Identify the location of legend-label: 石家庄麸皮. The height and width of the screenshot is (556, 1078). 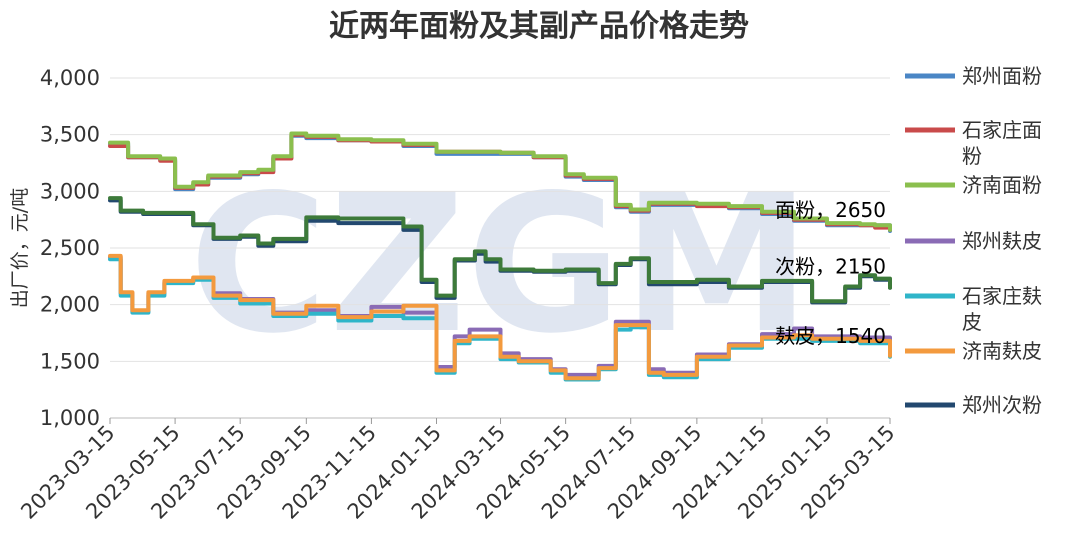
(1002, 309).